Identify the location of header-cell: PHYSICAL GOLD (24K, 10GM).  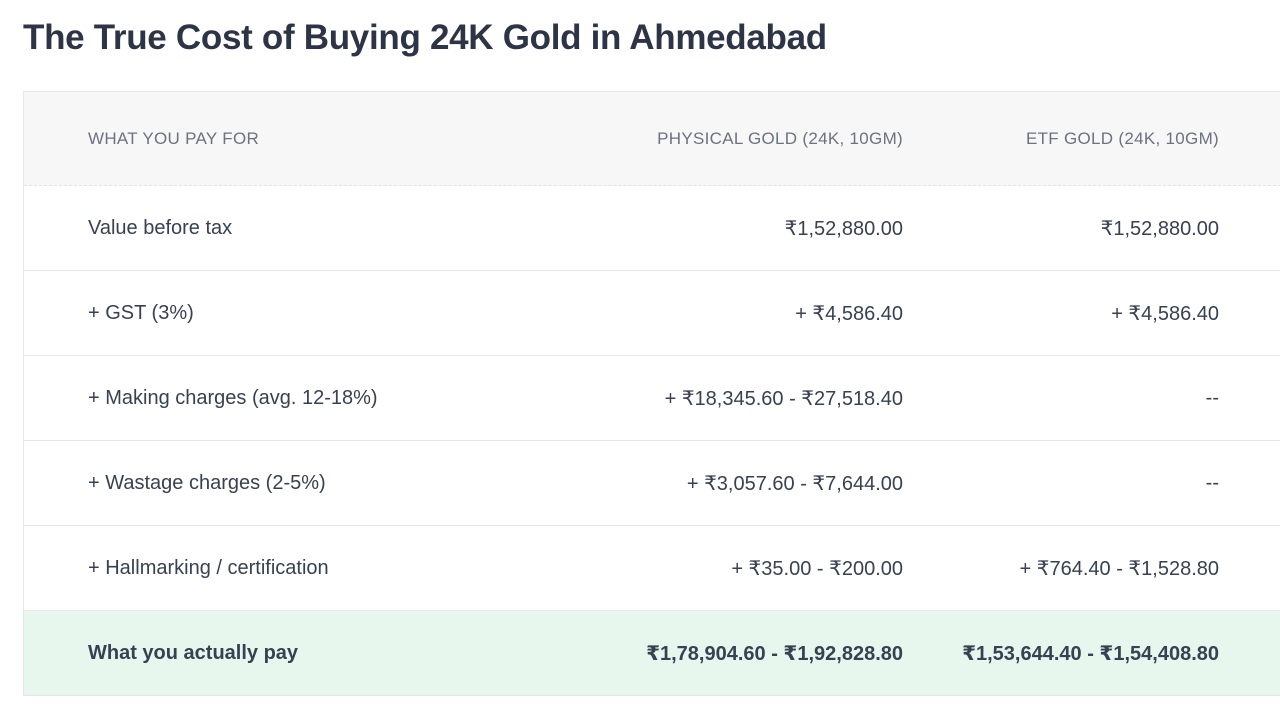
(780, 138).